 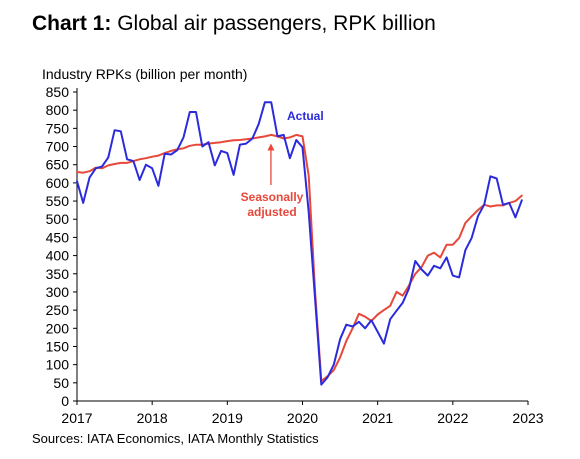 I want to click on x-tick-label: 2023, so click(x=527, y=418).